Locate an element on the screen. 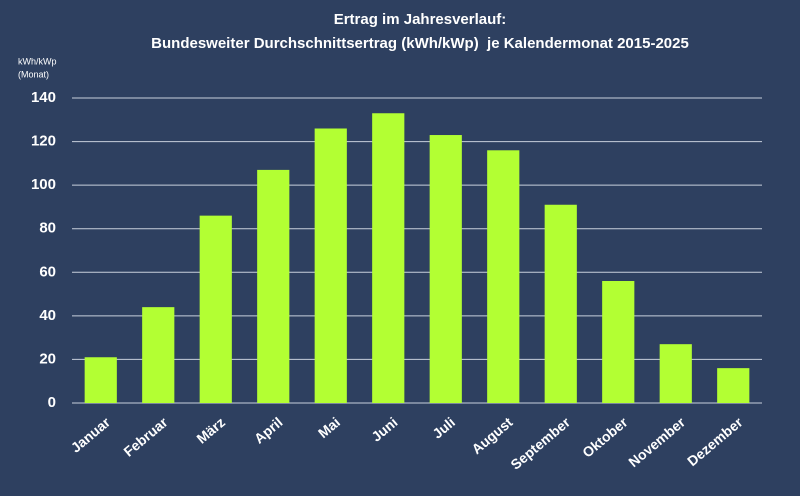 The height and width of the screenshot is (496, 800). y-tick-label: 60 is located at coordinates (47, 271).